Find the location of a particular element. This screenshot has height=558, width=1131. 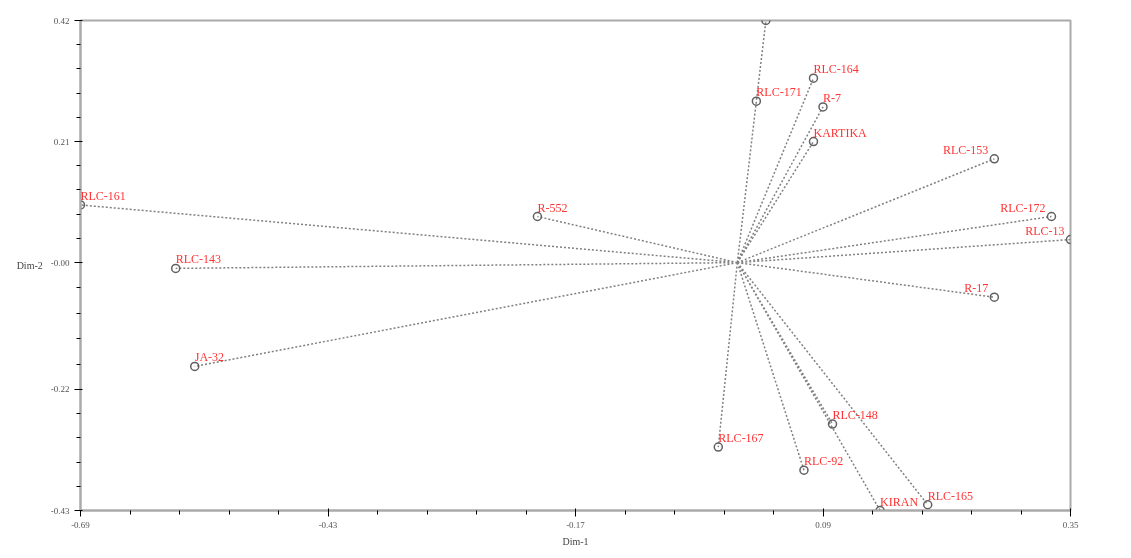

annotation: RLC-171 is located at coordinates (779, 92).